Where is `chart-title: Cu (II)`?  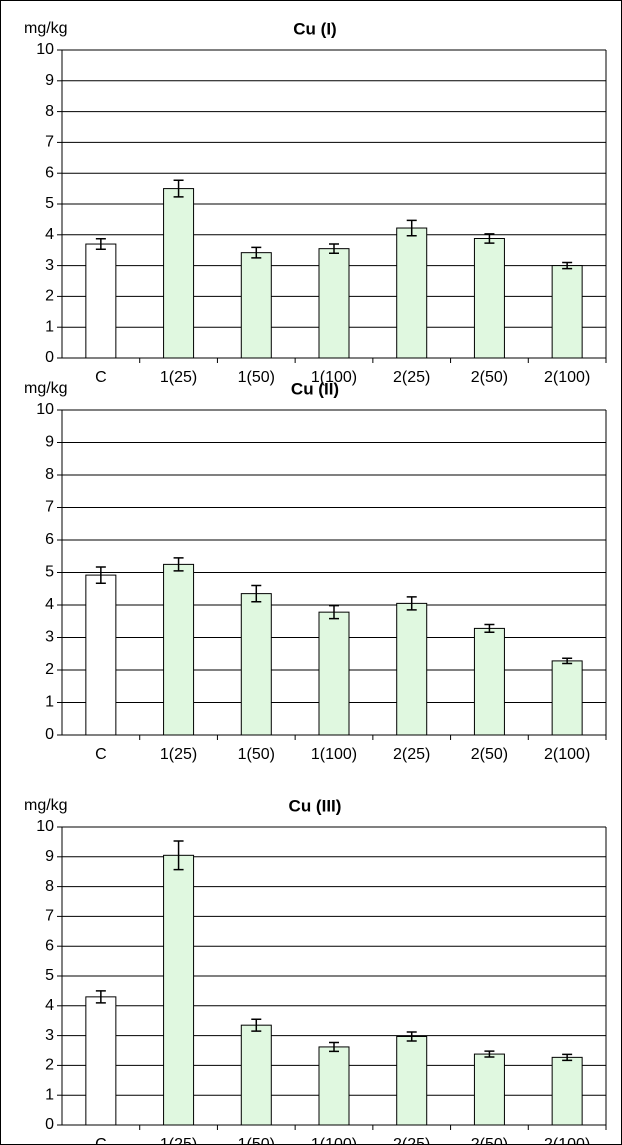
chart-title: Cu (II) is located at coordinates (315, 388).